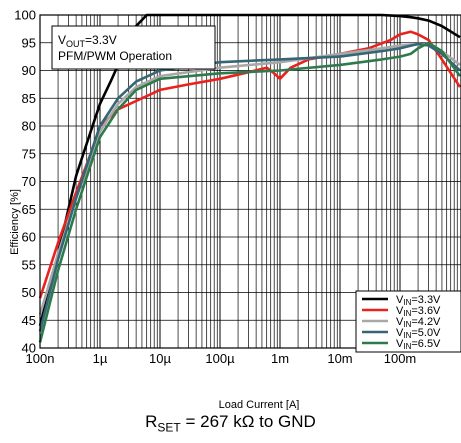  What do you see at coordinates (29, 181) in the screenshot?
I see `y-tick-label: 70` at bounding box center [29, 181].